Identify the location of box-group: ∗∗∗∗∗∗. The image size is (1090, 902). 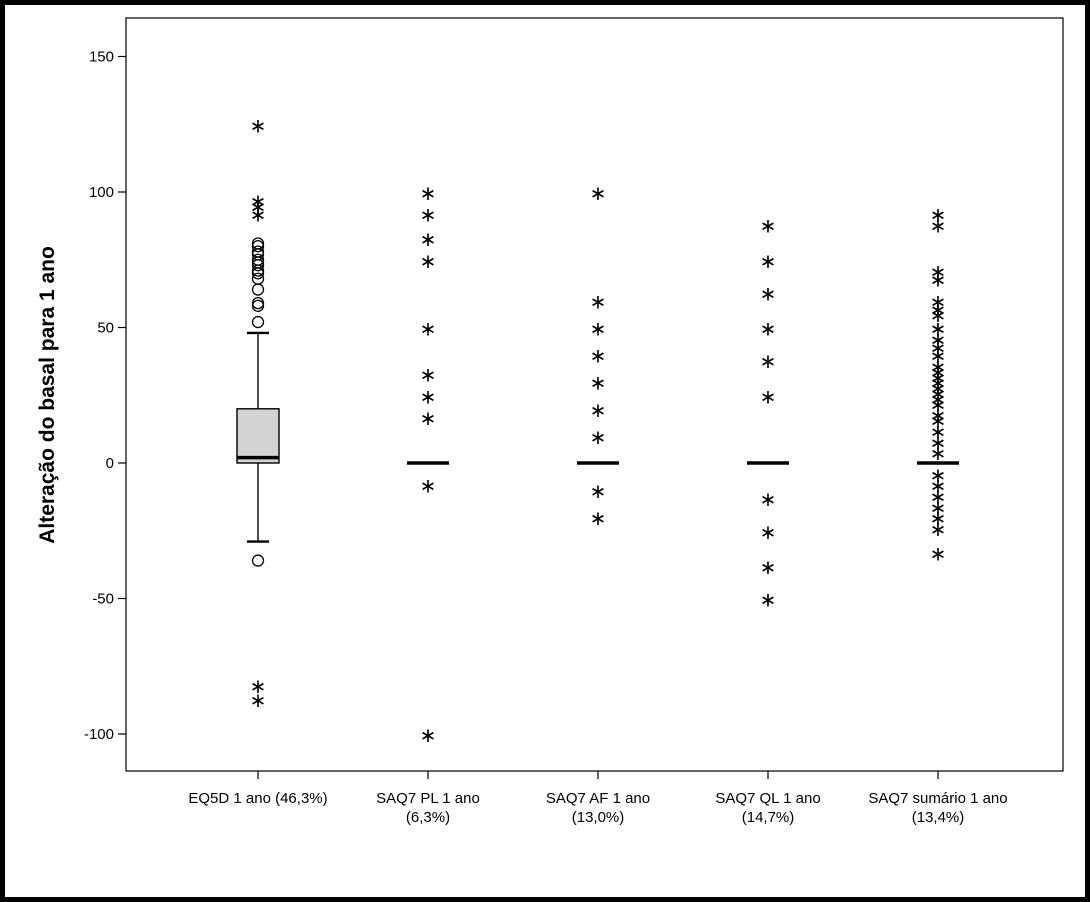
(258, 412).